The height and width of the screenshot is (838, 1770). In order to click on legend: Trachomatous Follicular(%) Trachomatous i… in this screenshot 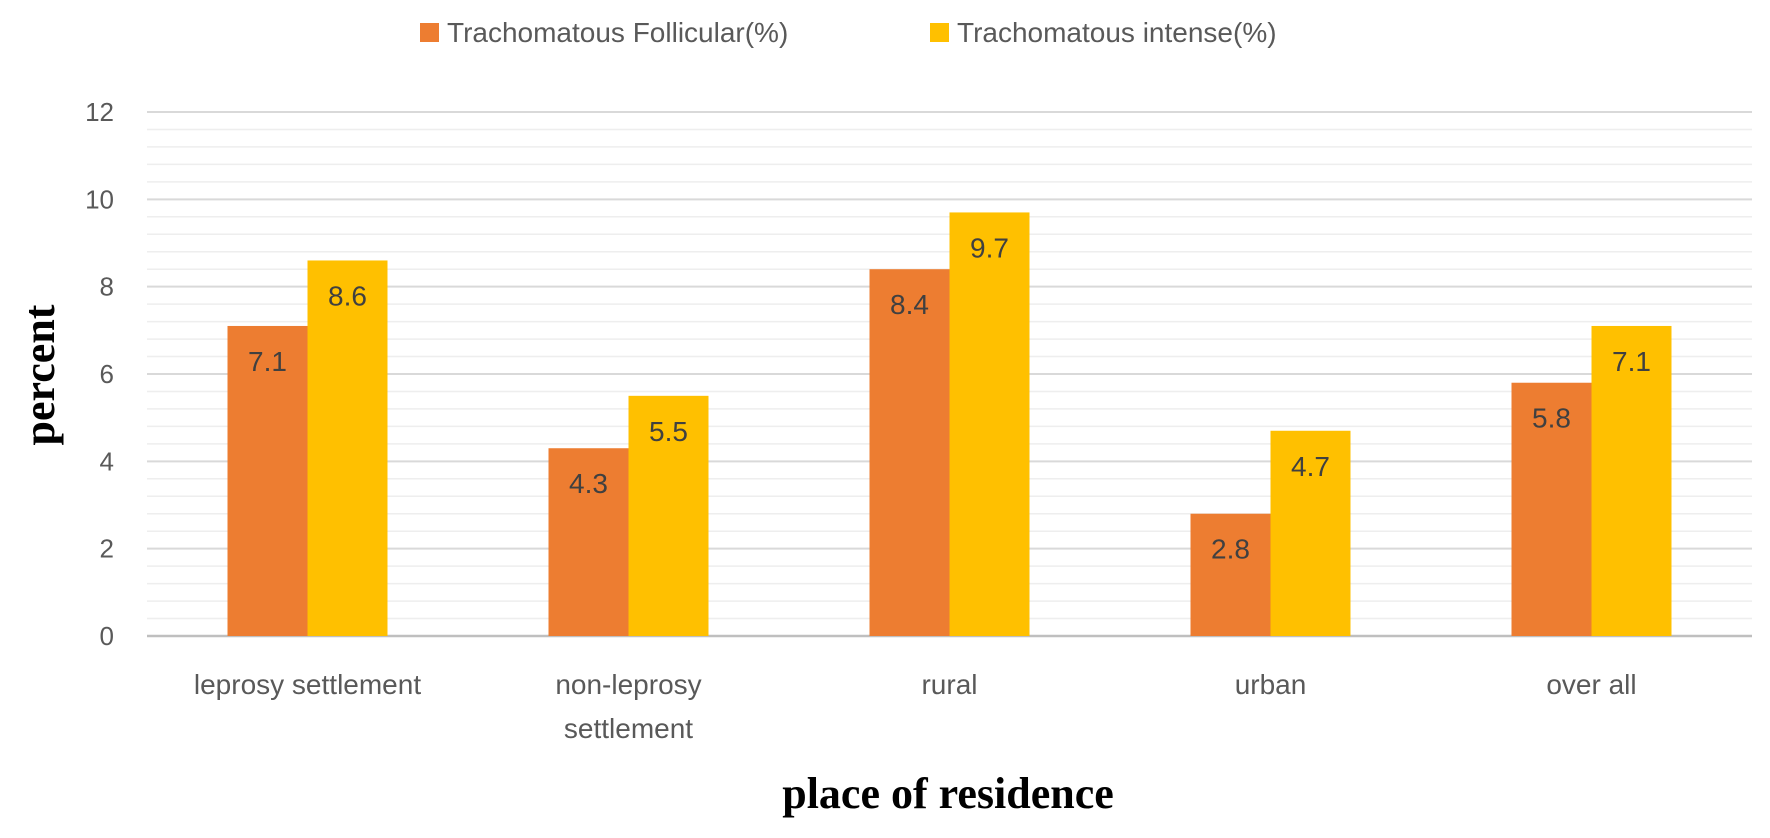, I will do `click(848, 32)`.